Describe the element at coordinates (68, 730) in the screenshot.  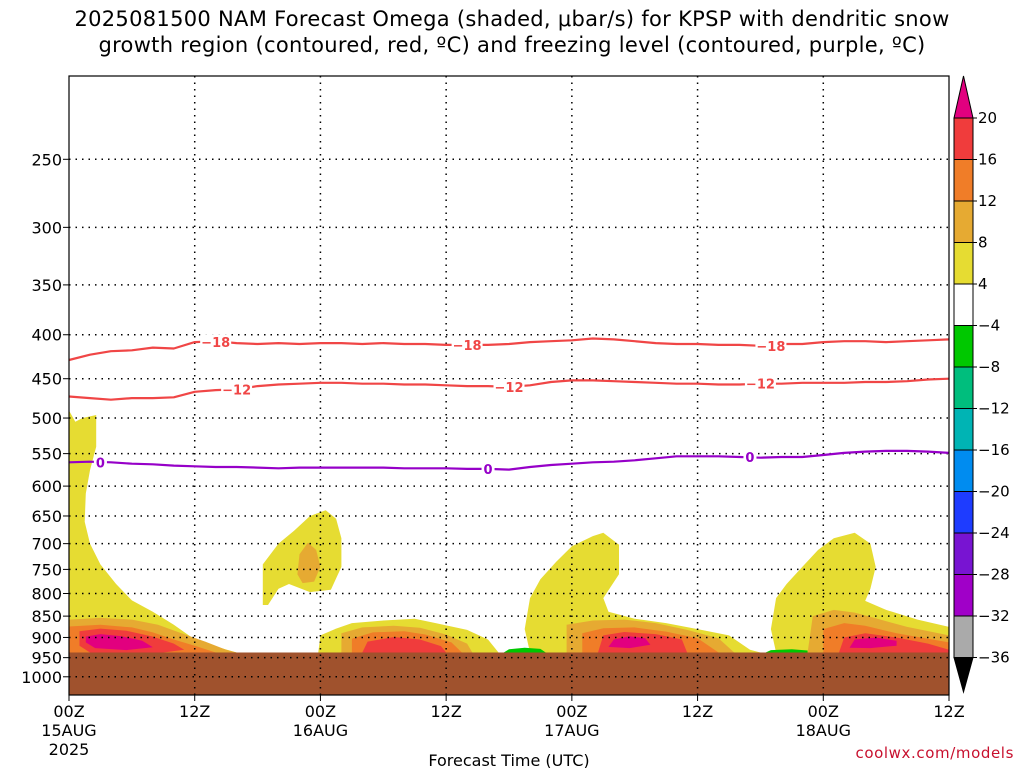
I see `x-tick-date: 15AUG` at that location.